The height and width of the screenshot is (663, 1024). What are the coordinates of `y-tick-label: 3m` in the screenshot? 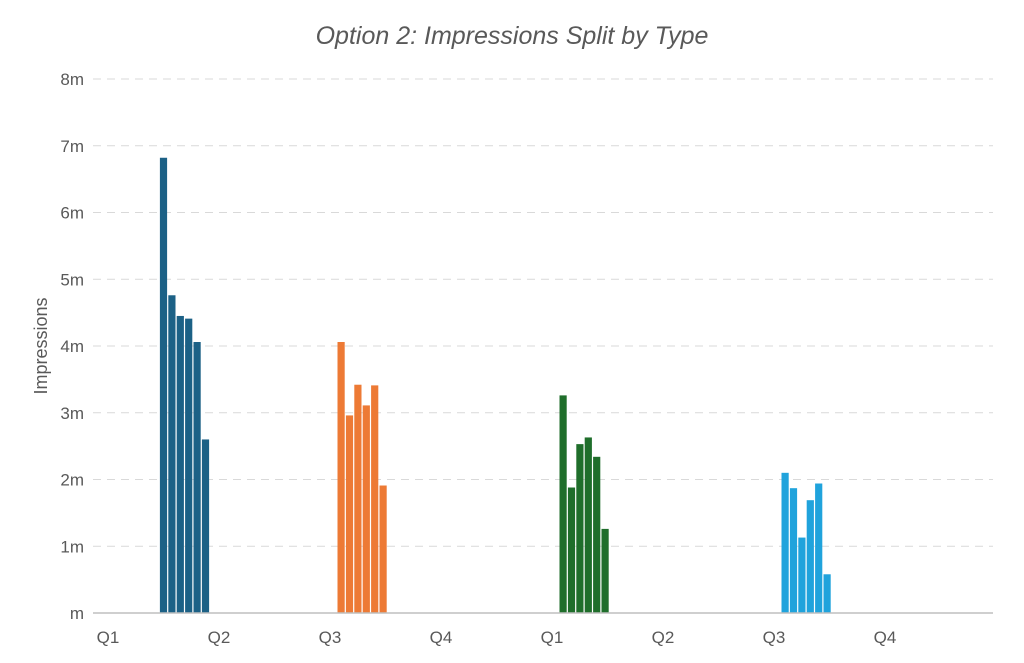 It's located at (72, 413).